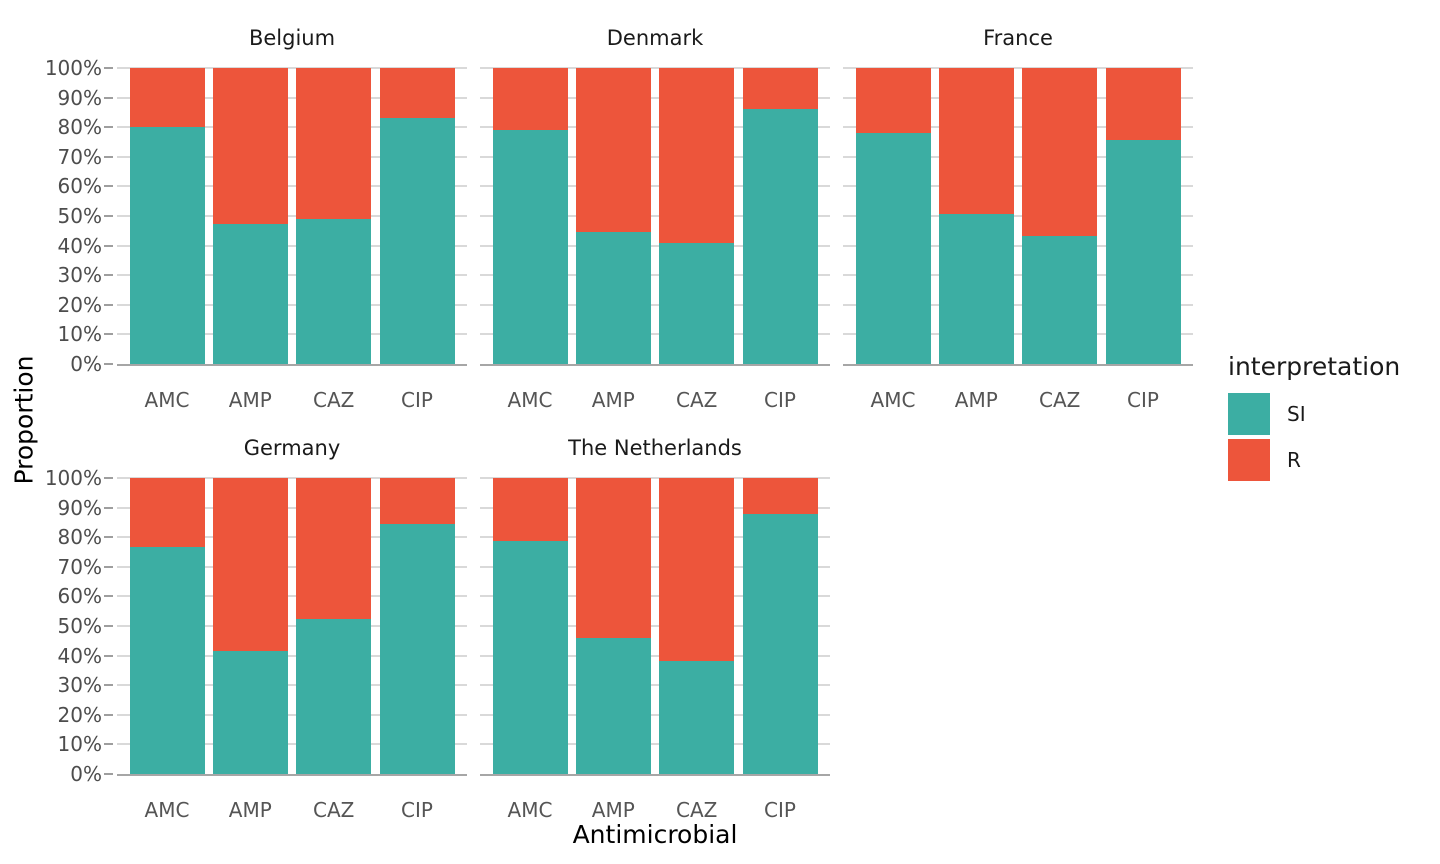 This screenshot has height=864, width=1440. What do you see at coordinates (1018, 38) in the screenshot?
I see `facet-title: France` at bounding box center [1018, 38].